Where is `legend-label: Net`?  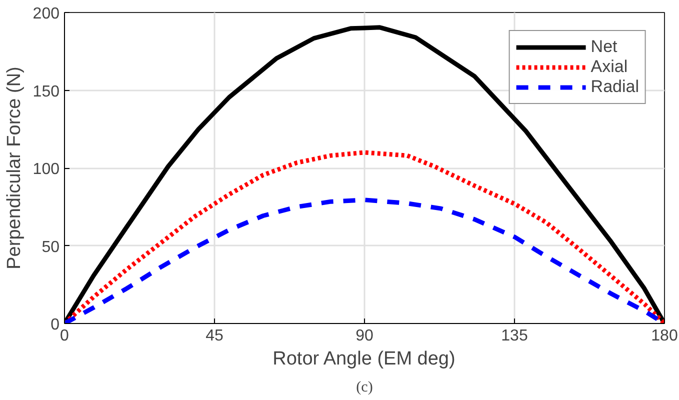
legend-label: Net is located at coordinates (604, 47).